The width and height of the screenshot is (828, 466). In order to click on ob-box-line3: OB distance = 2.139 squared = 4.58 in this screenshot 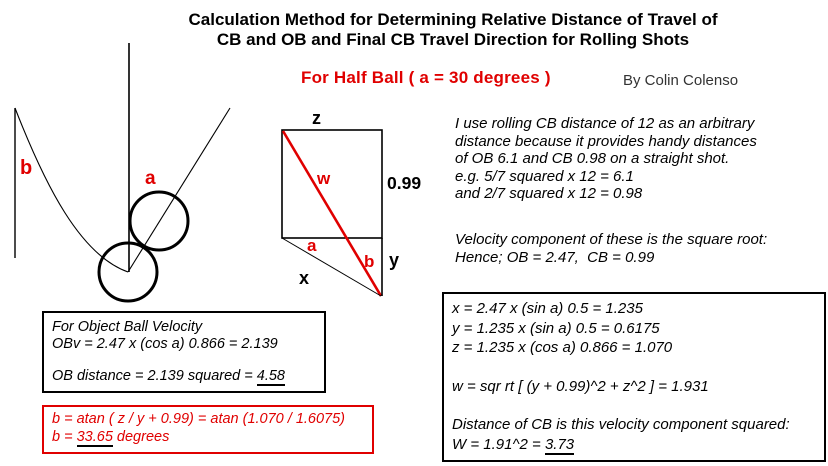, I will do `click(184, 377)`.